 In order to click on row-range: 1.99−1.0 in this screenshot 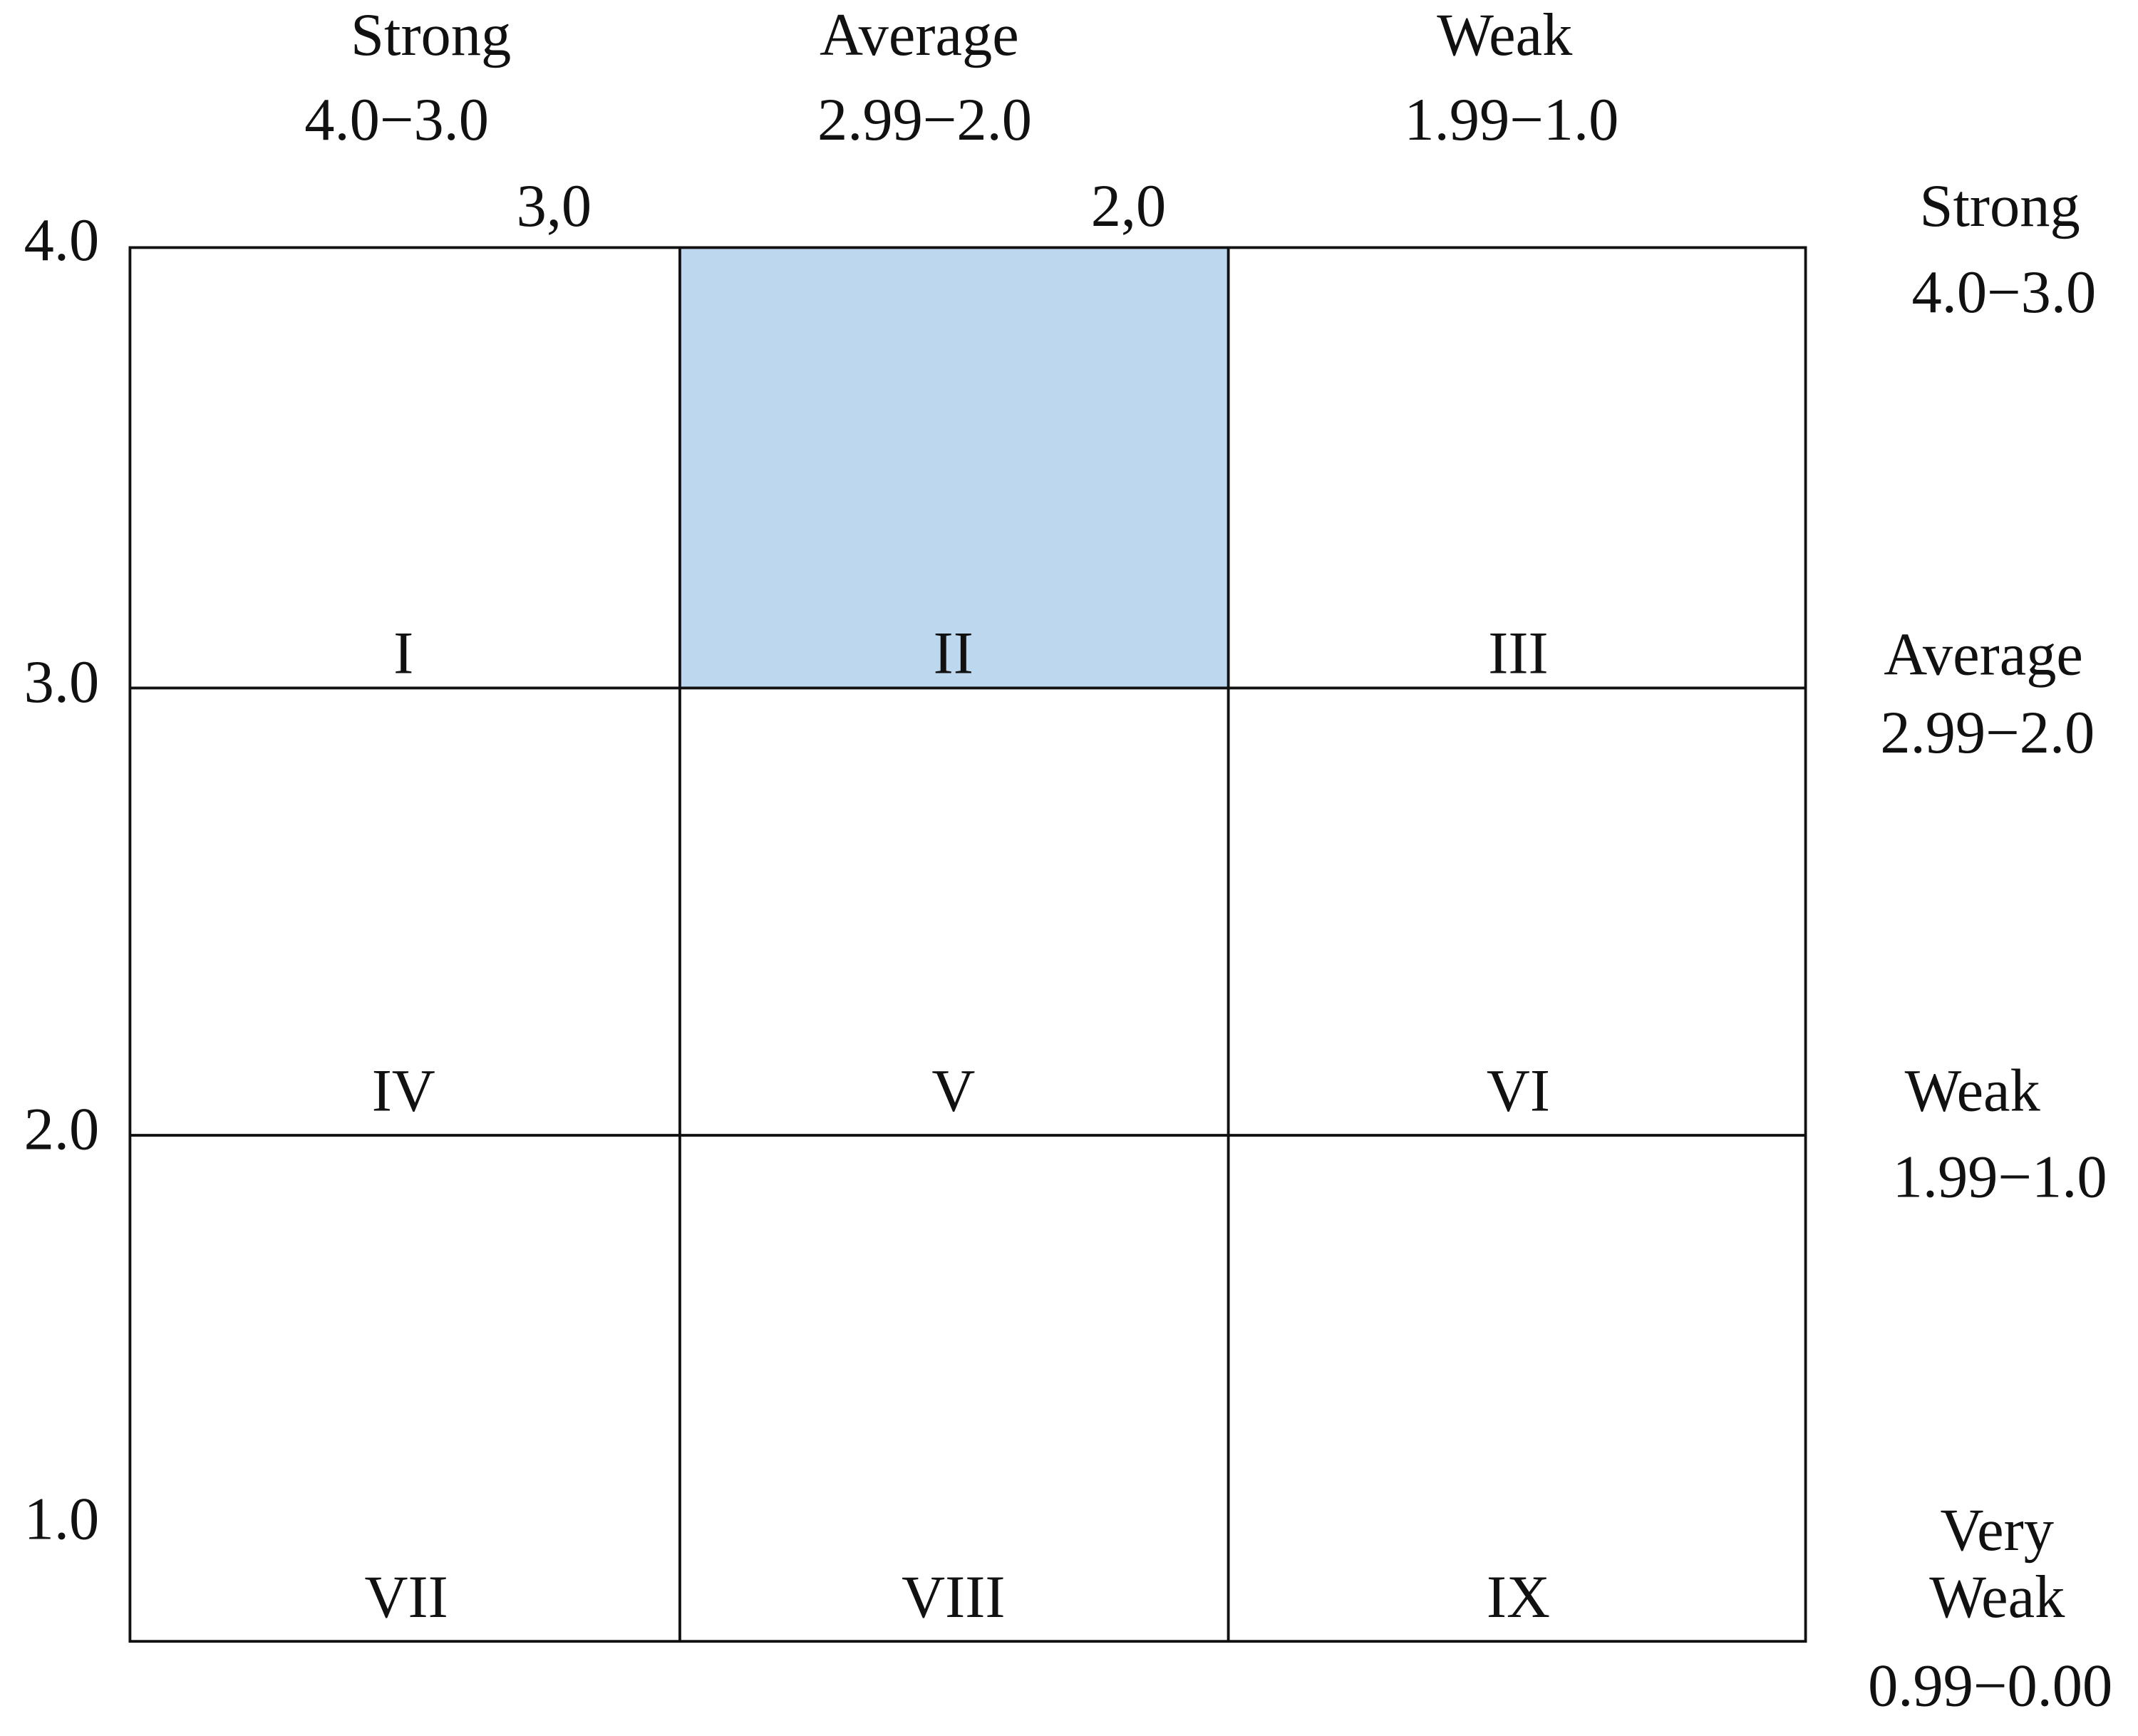, I will do `click(2000, 1178)`.